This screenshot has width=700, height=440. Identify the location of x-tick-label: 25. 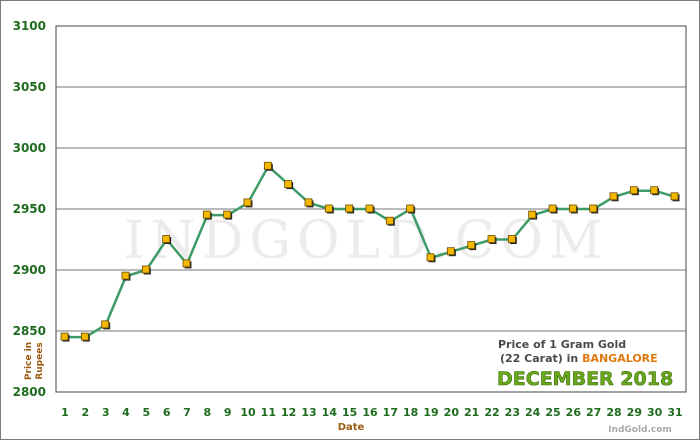
(552, 412).